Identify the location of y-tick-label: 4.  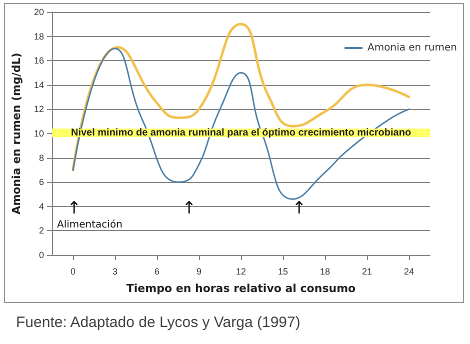
(41, 206).